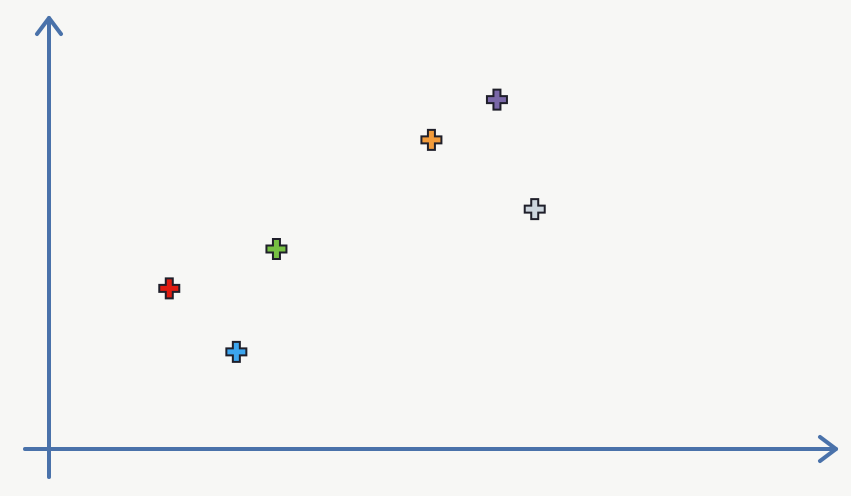  I want to click on data-point-5-plus-icon, so click(496, 99).